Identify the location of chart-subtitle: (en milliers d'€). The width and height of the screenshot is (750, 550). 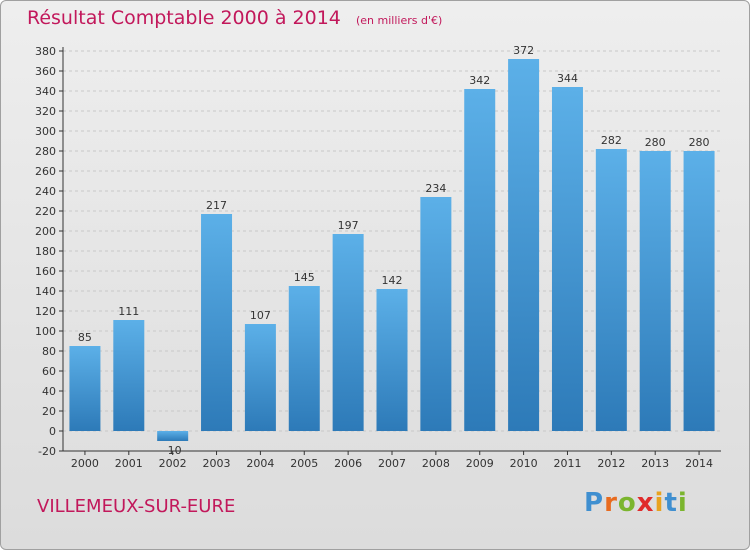
(399, 20).